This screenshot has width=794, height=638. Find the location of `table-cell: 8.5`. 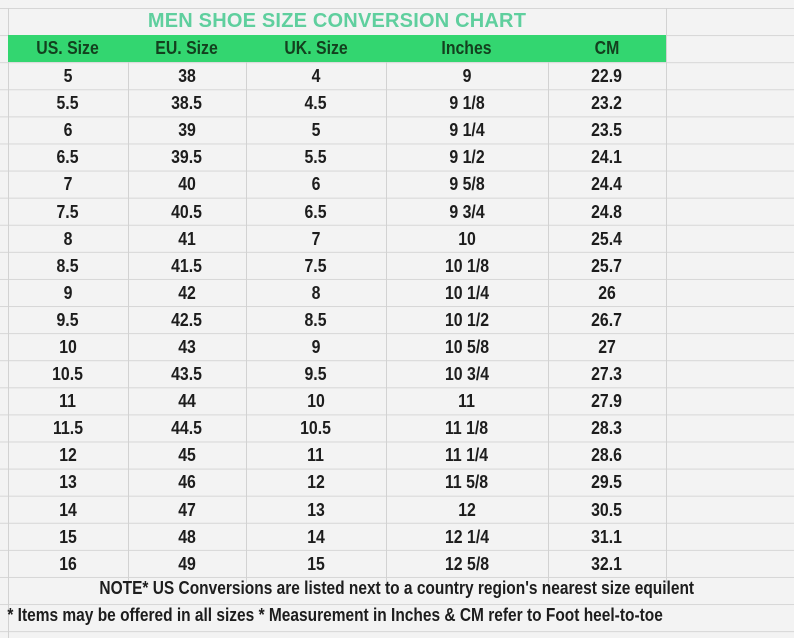

table-cell: 8.5 is located at coordinates (68, 266).